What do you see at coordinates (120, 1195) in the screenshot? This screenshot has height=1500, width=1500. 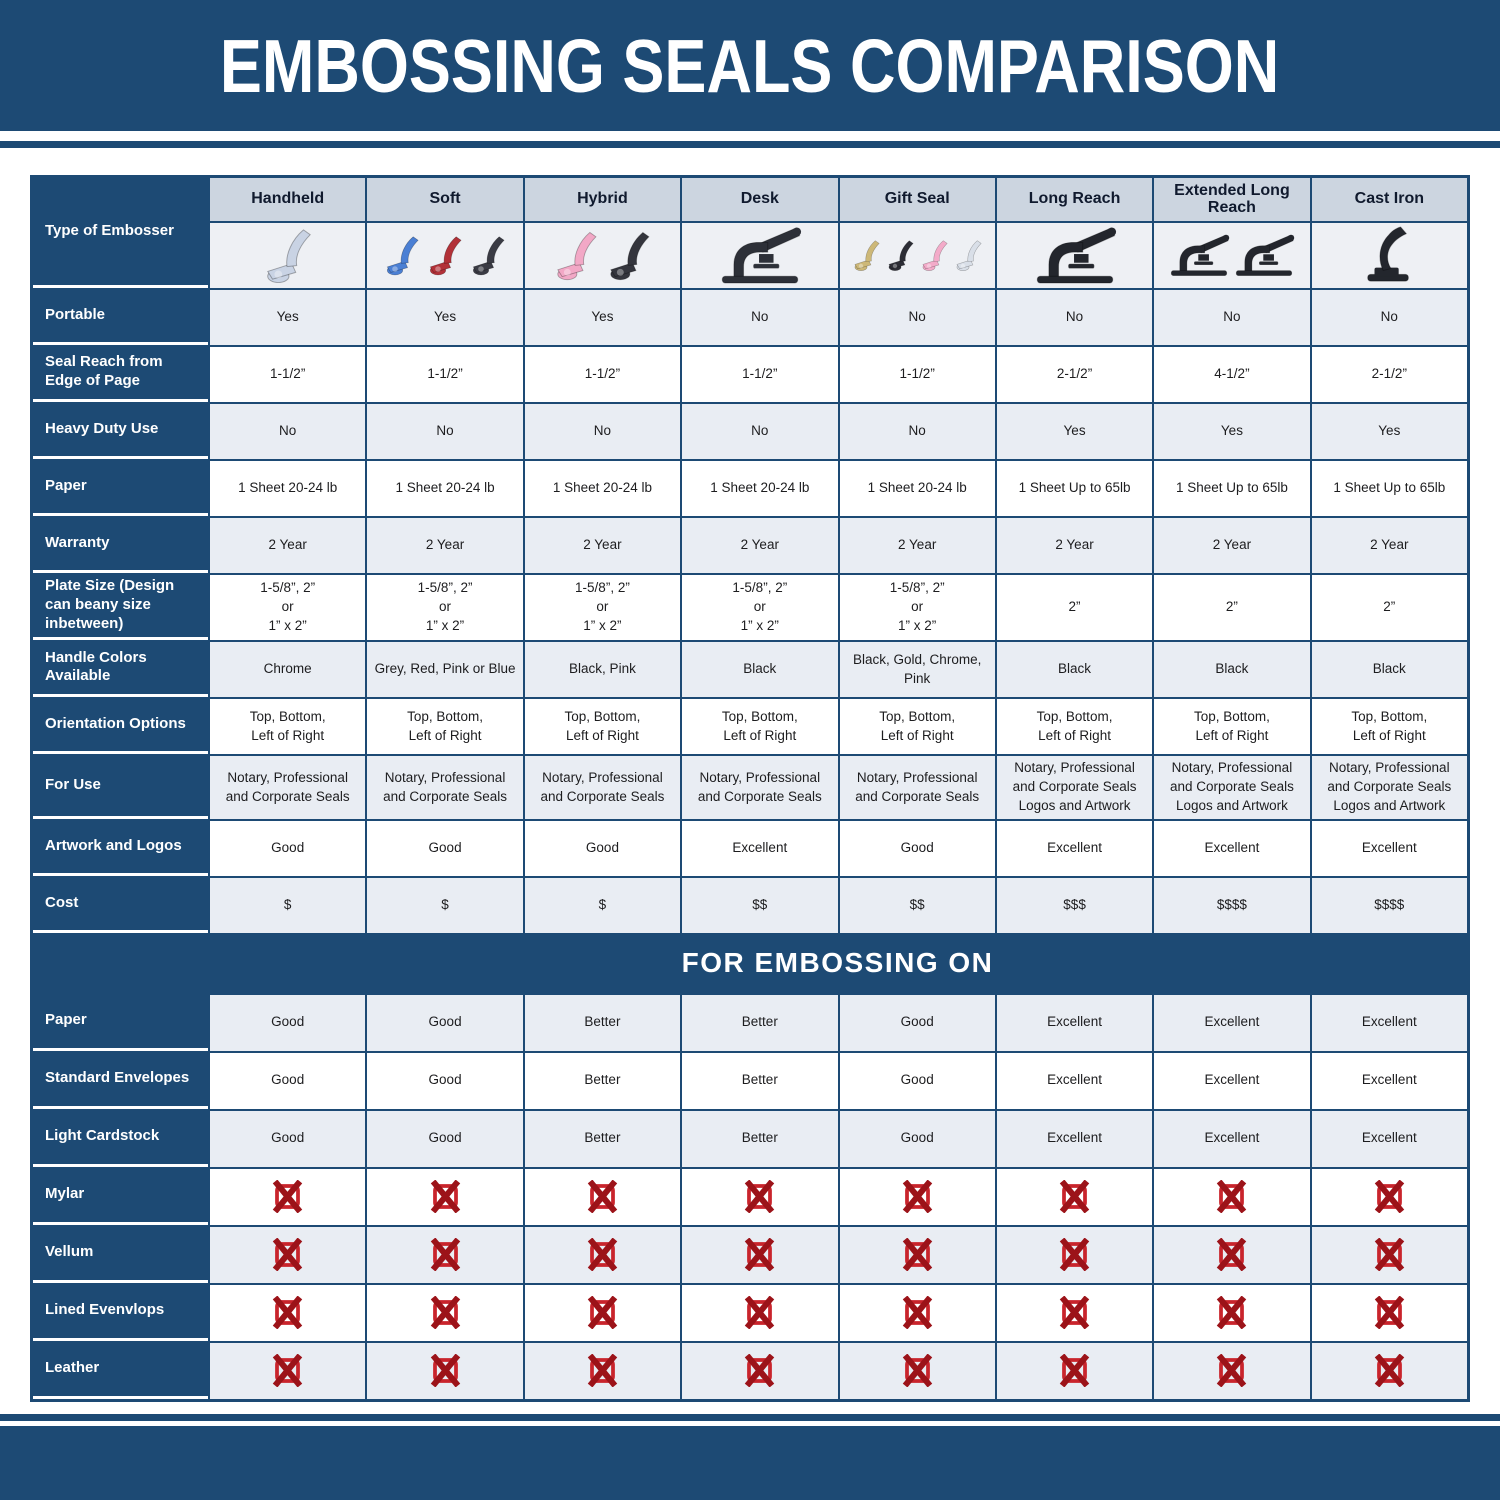 I see `row-label: Mylar` at bounding box center [120, 1195].